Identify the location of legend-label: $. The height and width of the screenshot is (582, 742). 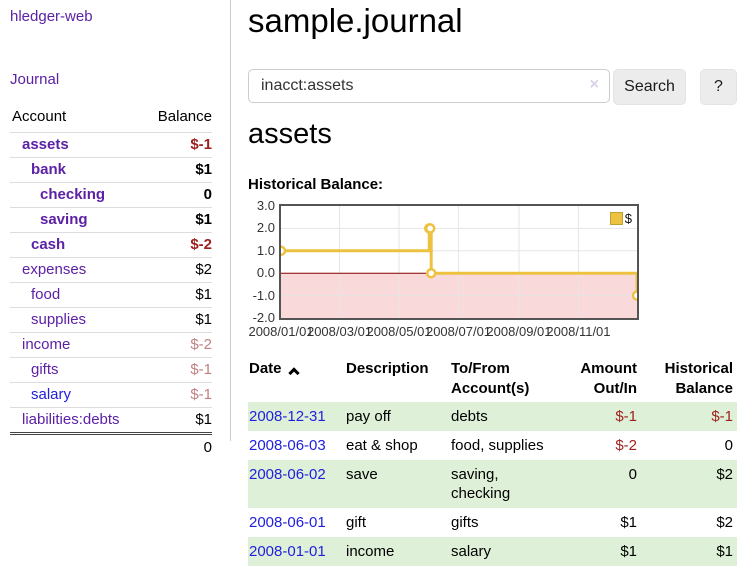
(628, 218).